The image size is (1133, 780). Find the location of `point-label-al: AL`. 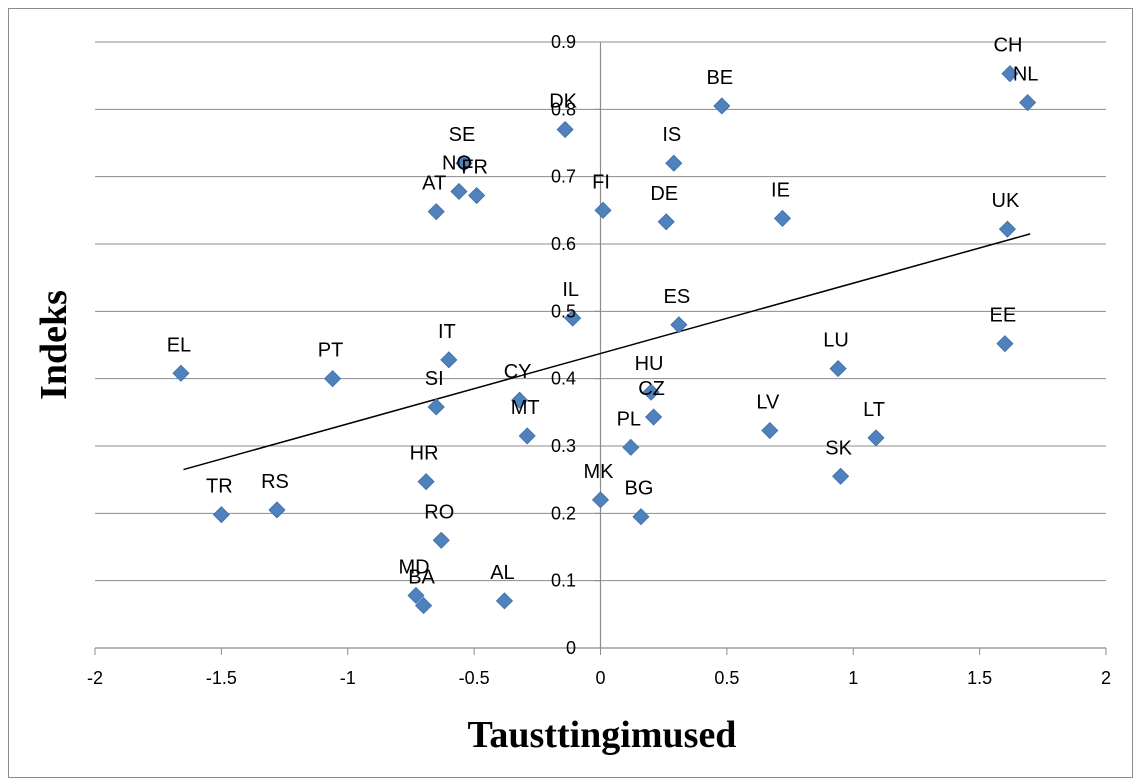

point-label-al: AL is located at coordinates (502, 573).